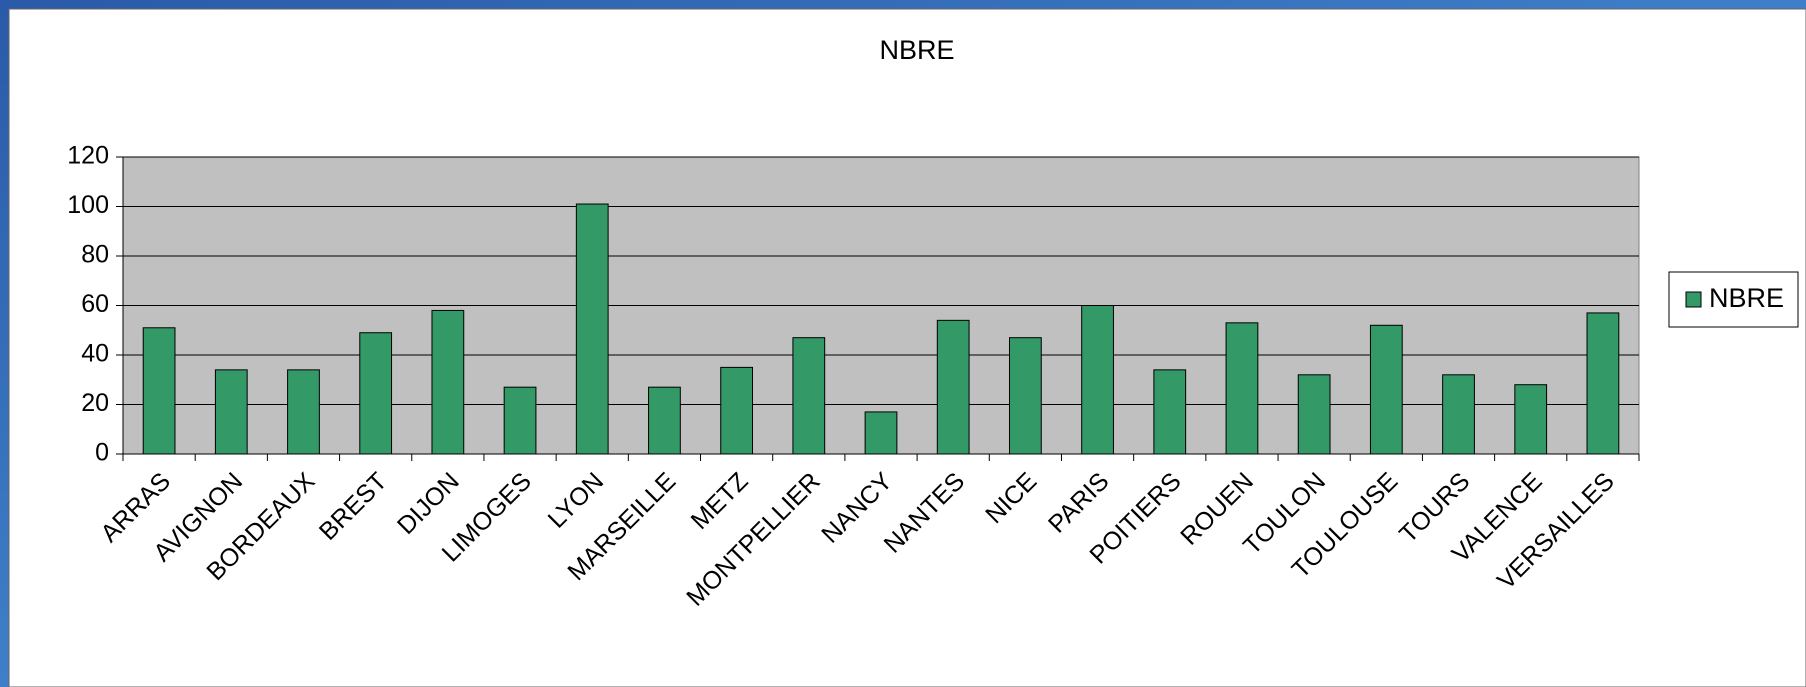 This screenshot has height=687, width=1806. Describe the element at coordinates (1693, 299) in the screenshot. I see `legend-swatch` at that location.